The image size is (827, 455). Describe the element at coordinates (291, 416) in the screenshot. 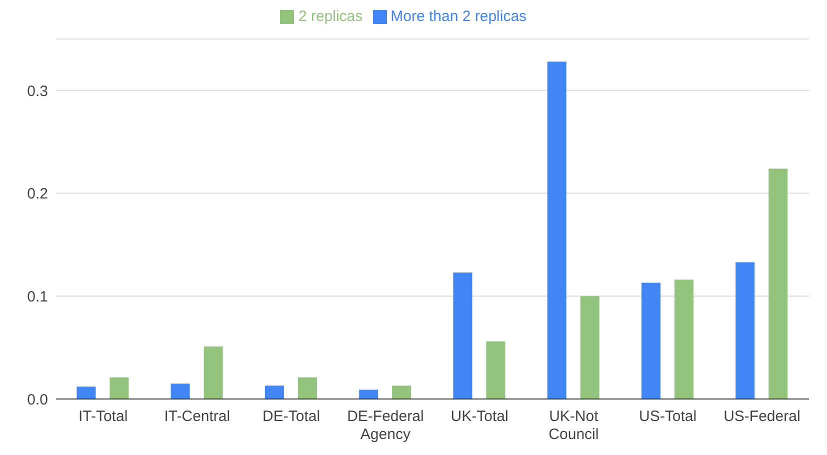

I see `x-tick-label: DE-Total` at that location.